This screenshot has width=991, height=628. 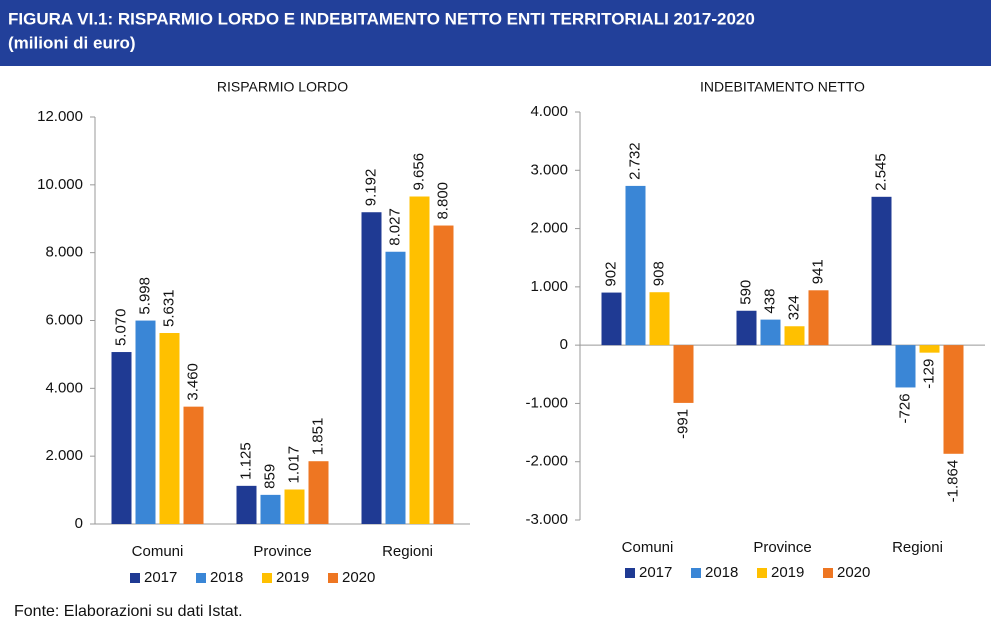 What do you see at coordinates (128, 611) in the screenshot?
I see `source-note: Fonte: Elaborazioni su dati Istat.` at bounding box center [128, 611].